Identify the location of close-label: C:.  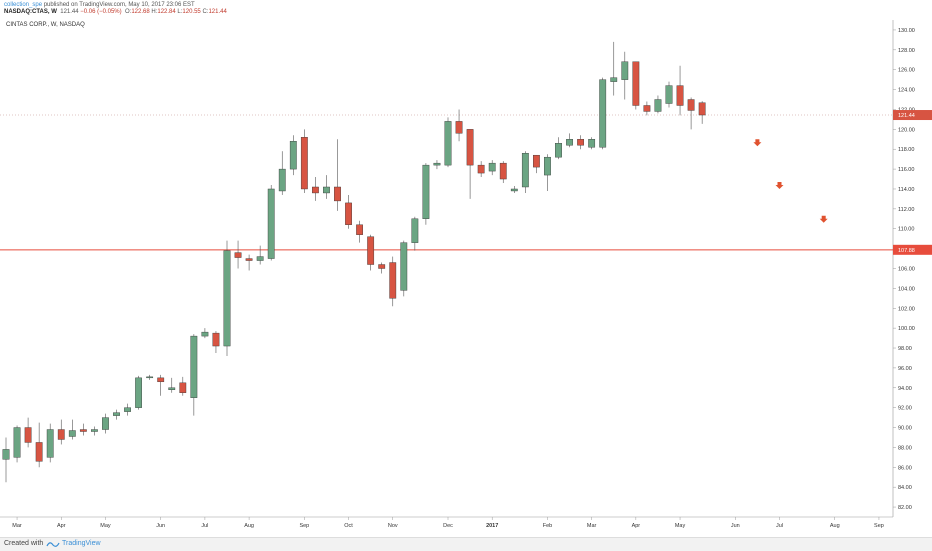
(205, 12).